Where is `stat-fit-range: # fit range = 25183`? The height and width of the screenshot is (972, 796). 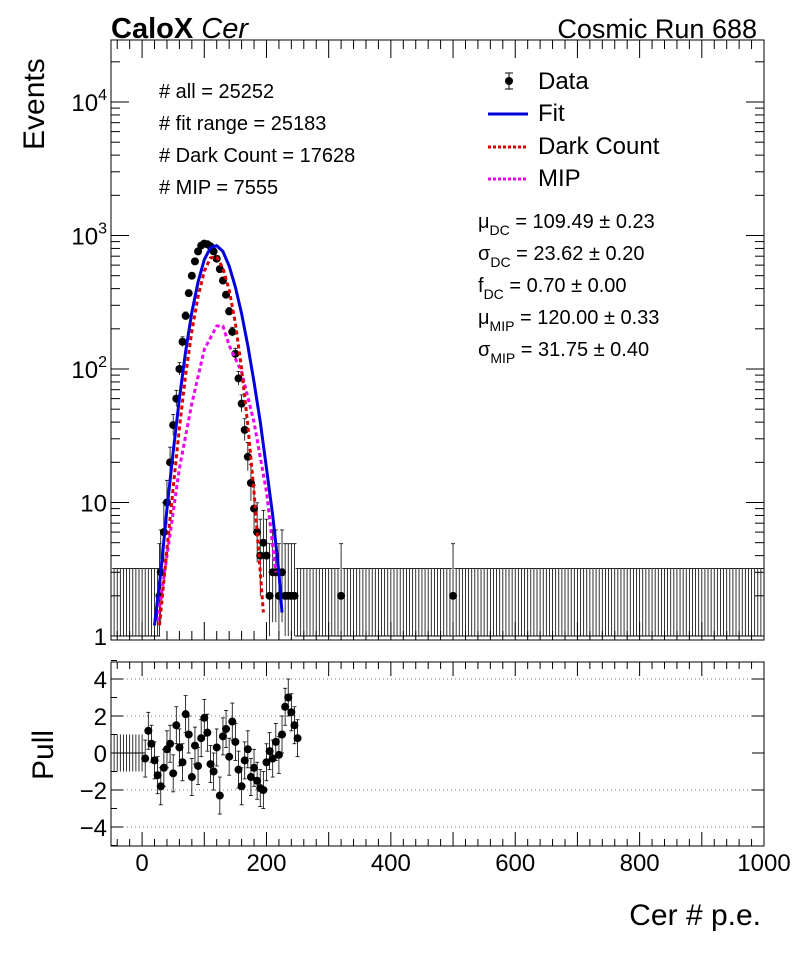 stat-fit-range: # fit range = 25183 is located at coordinates (242, 124).